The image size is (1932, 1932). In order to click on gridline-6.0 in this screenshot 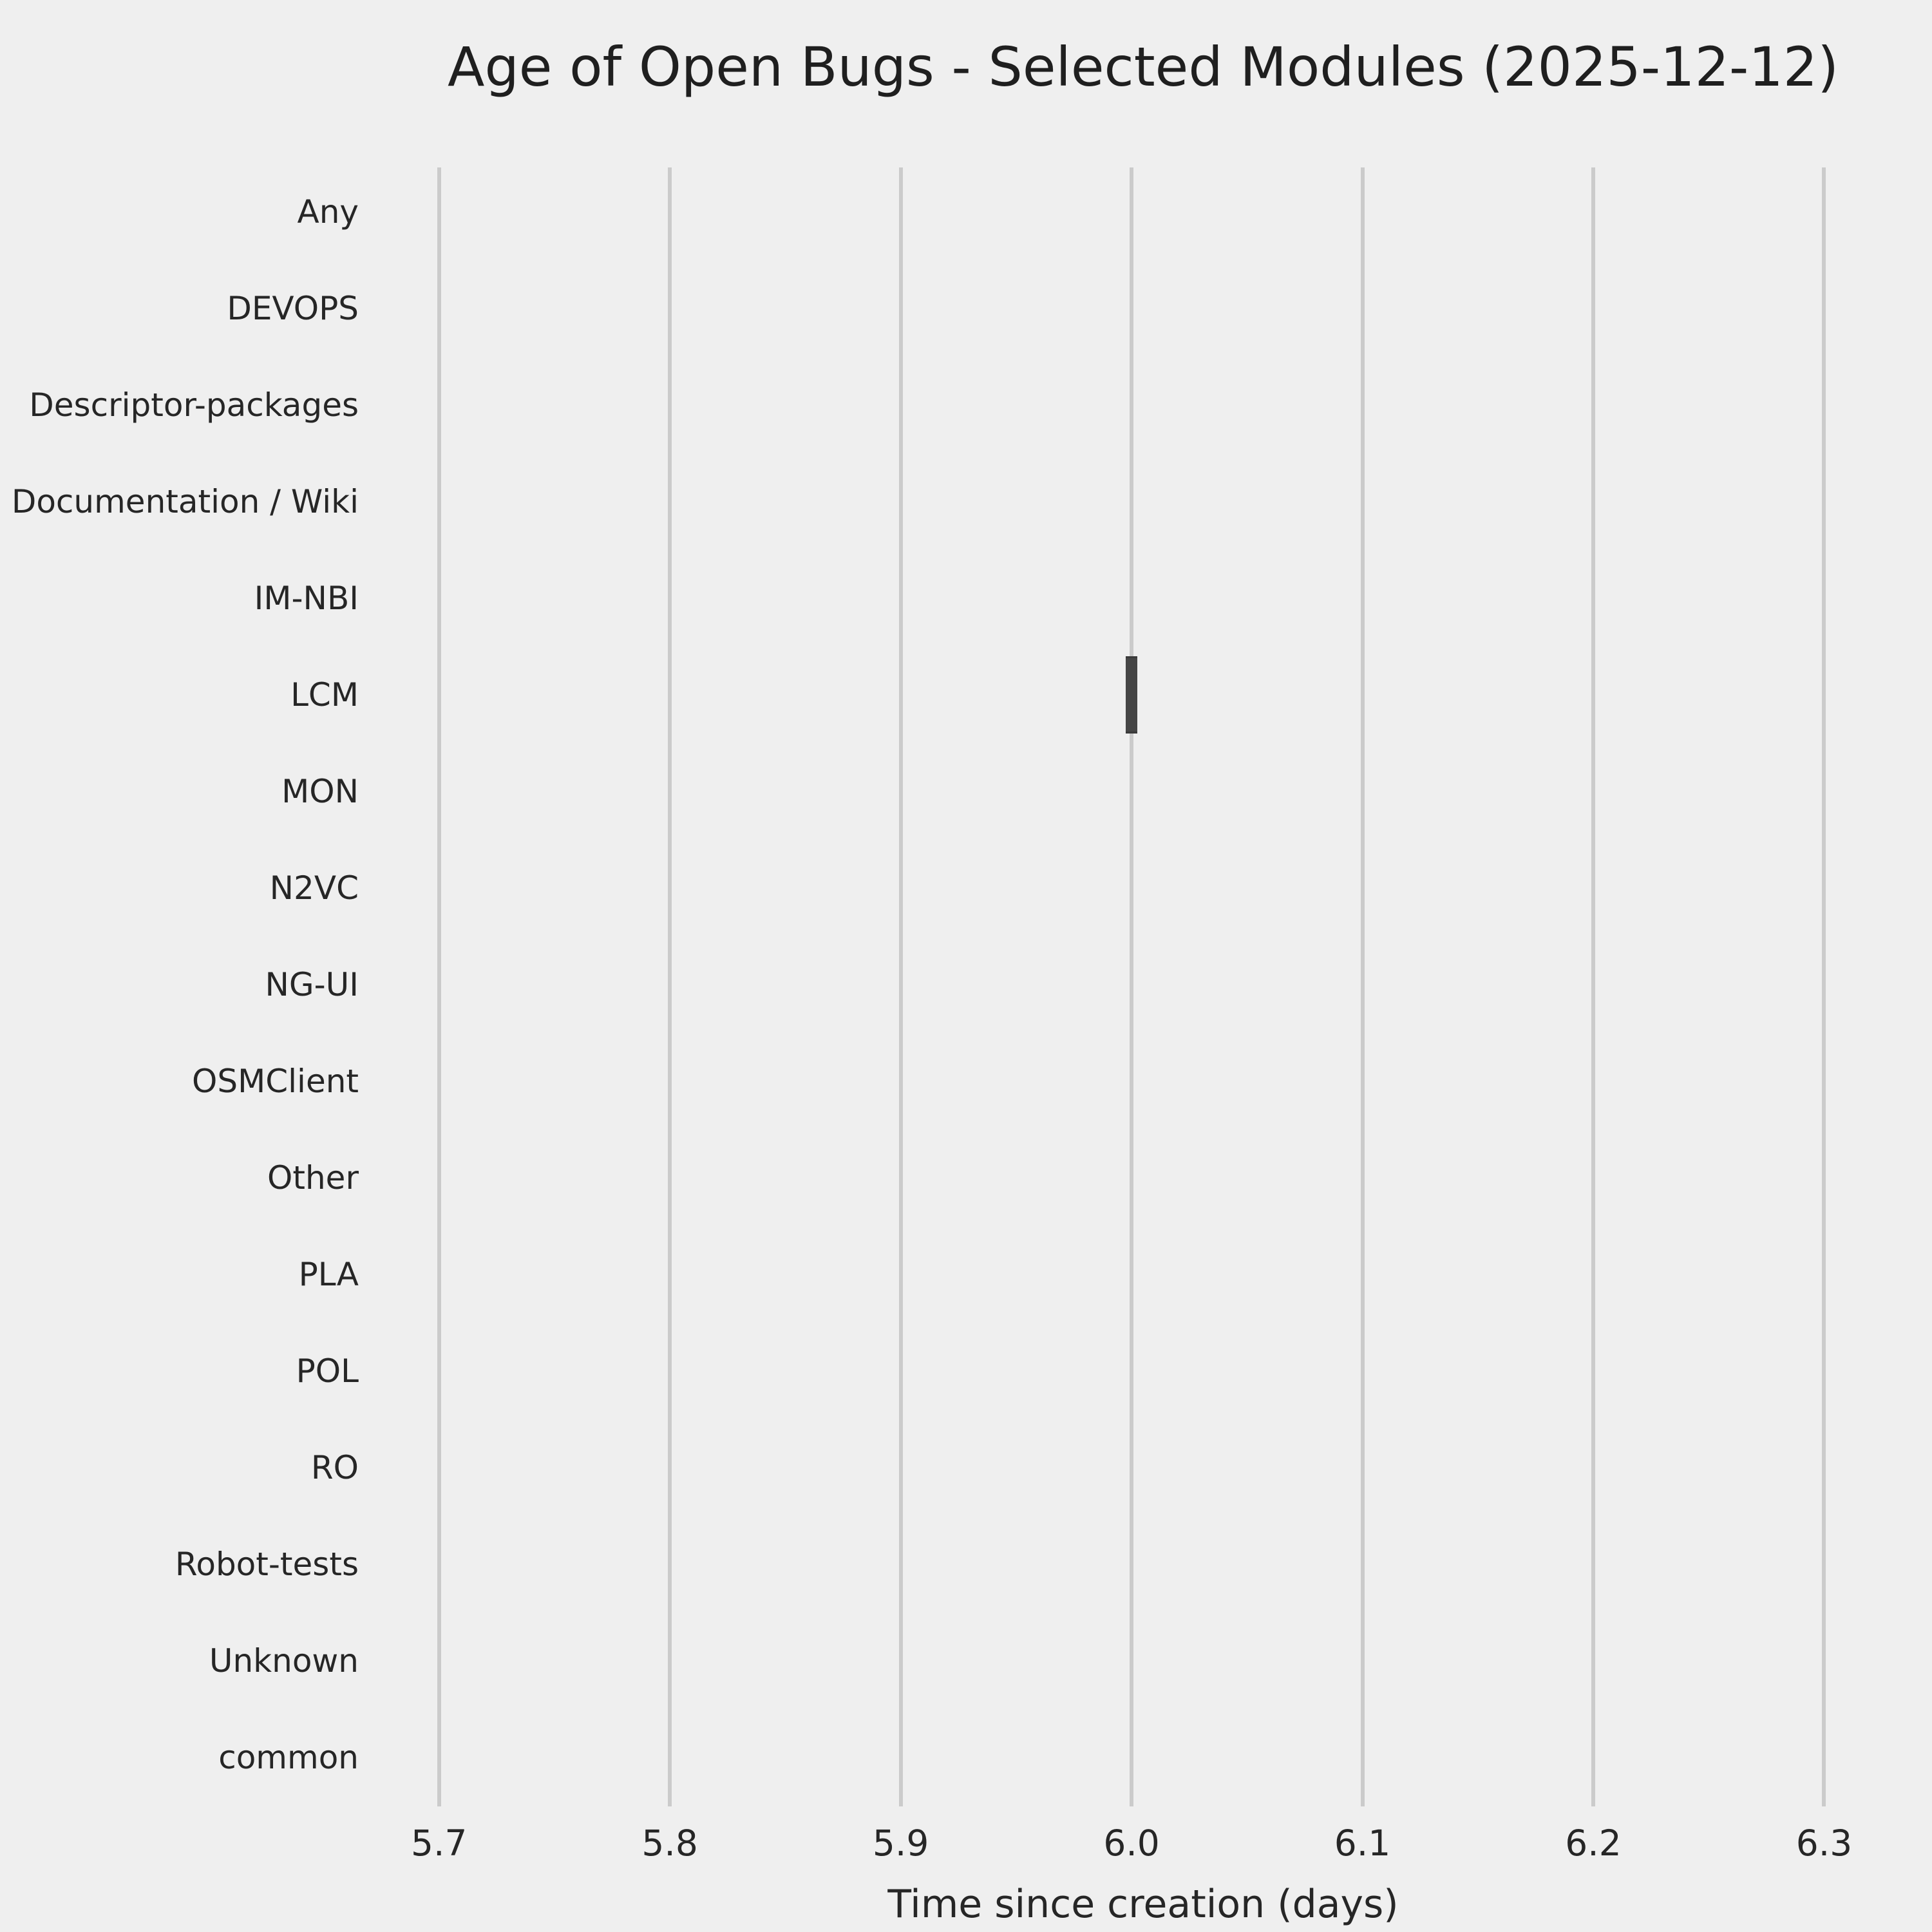, I will do `click(1132, 986)`.